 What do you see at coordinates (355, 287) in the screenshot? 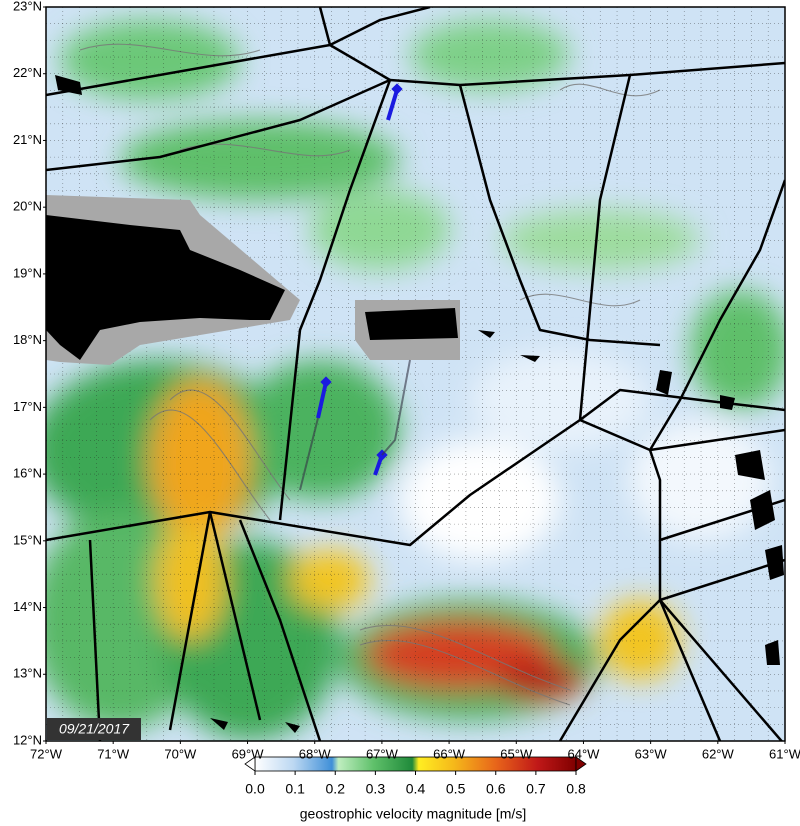
I see `tracks` at bounding box center [355, 287].